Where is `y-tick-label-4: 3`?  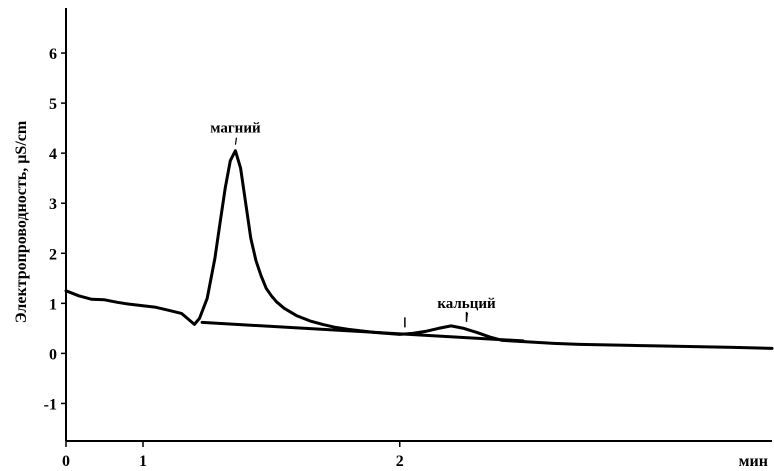
y-tick-label-4: 3 is located at coordinates (53, 204).